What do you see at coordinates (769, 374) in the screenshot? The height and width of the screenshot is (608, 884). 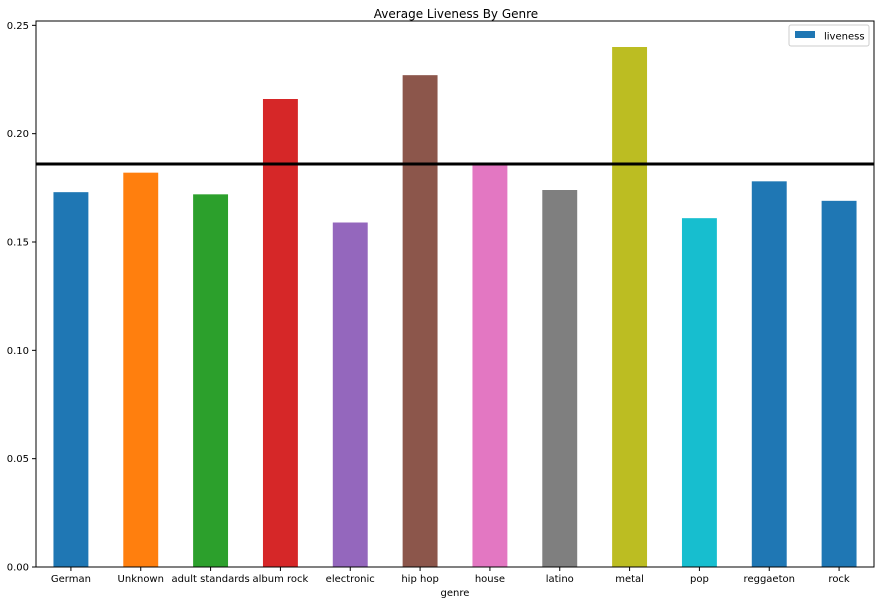 I see `bar-reggaeton` at bounding box center [769, 374].